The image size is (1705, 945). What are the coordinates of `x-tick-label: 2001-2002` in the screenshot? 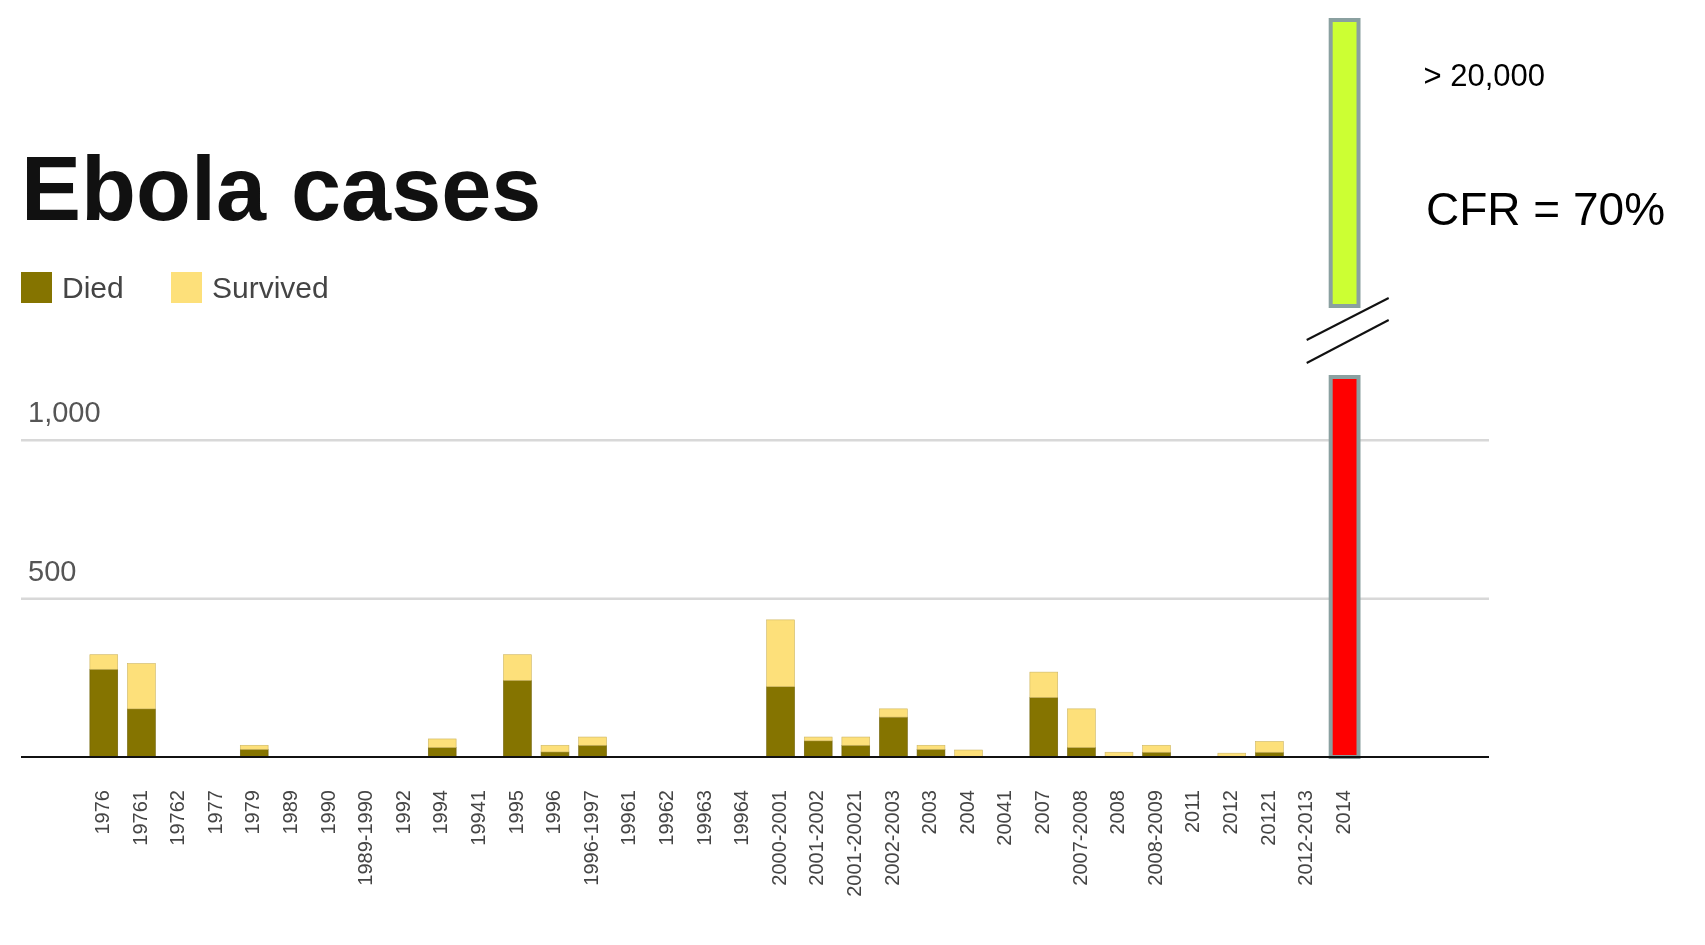 It's located at (816, 838).